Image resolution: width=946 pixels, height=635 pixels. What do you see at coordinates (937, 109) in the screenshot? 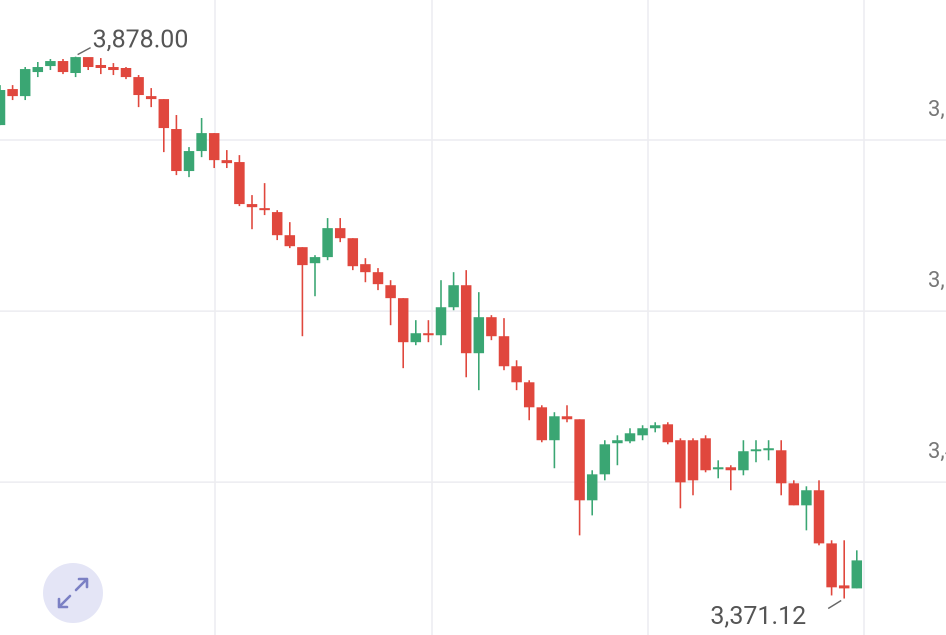
I see `y-tick-label: 3,800.00` at bounding box center [937, 109].